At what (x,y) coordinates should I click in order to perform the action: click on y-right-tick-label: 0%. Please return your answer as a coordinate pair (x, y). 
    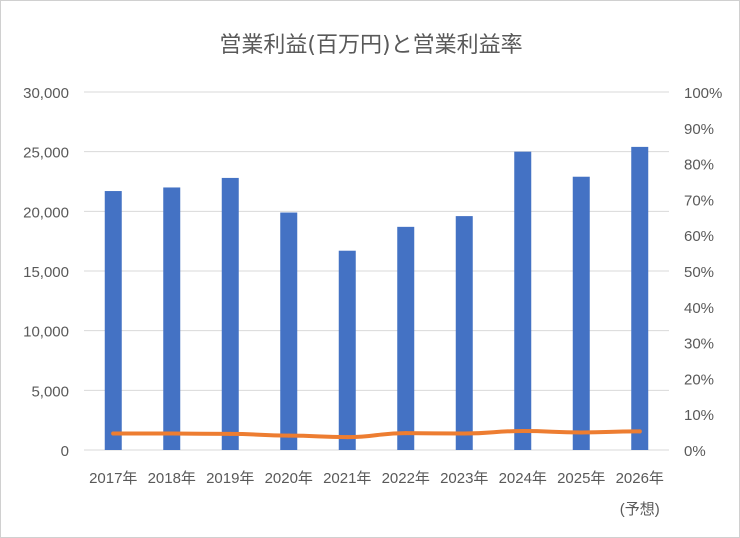
    Looking at the image, I should click on (695, 451).